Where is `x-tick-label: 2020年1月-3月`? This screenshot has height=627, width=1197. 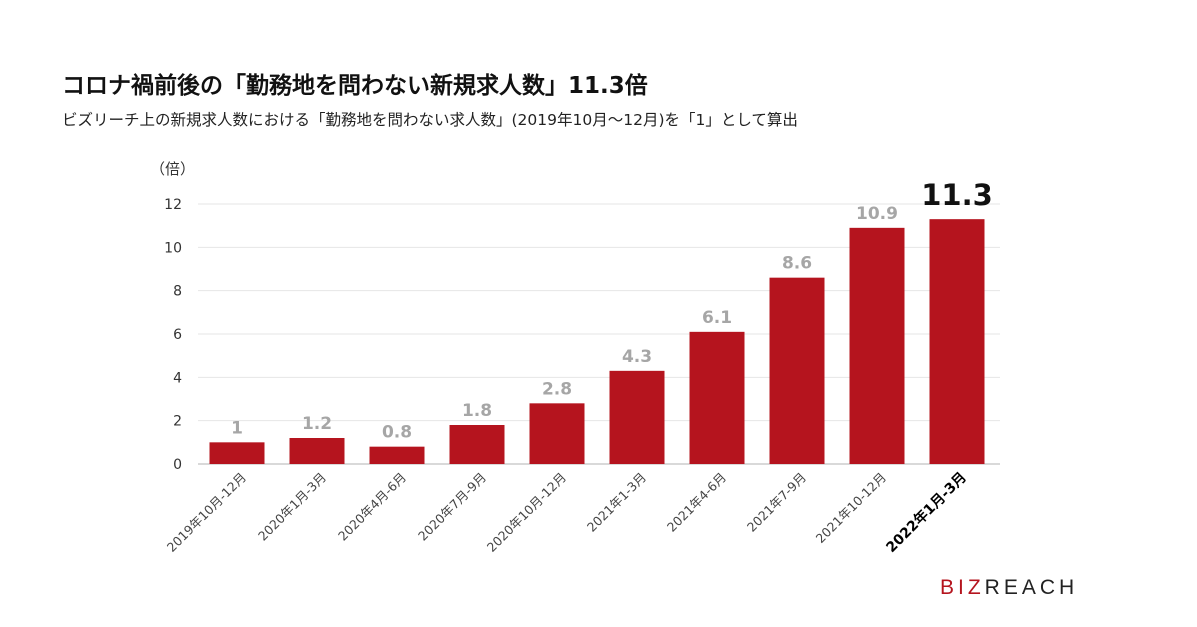
x-tick-label: 2020年1月-3月 is located at coordinates (292, 507).